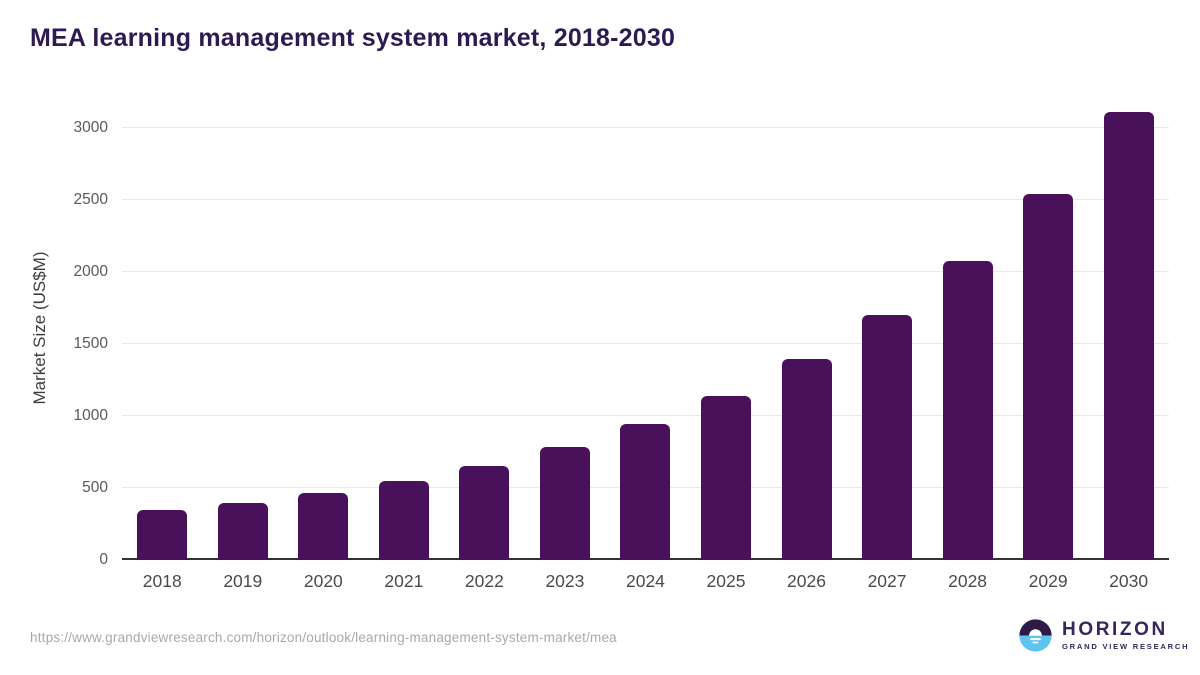  I want to click on bar-2021, so click(403, 520).